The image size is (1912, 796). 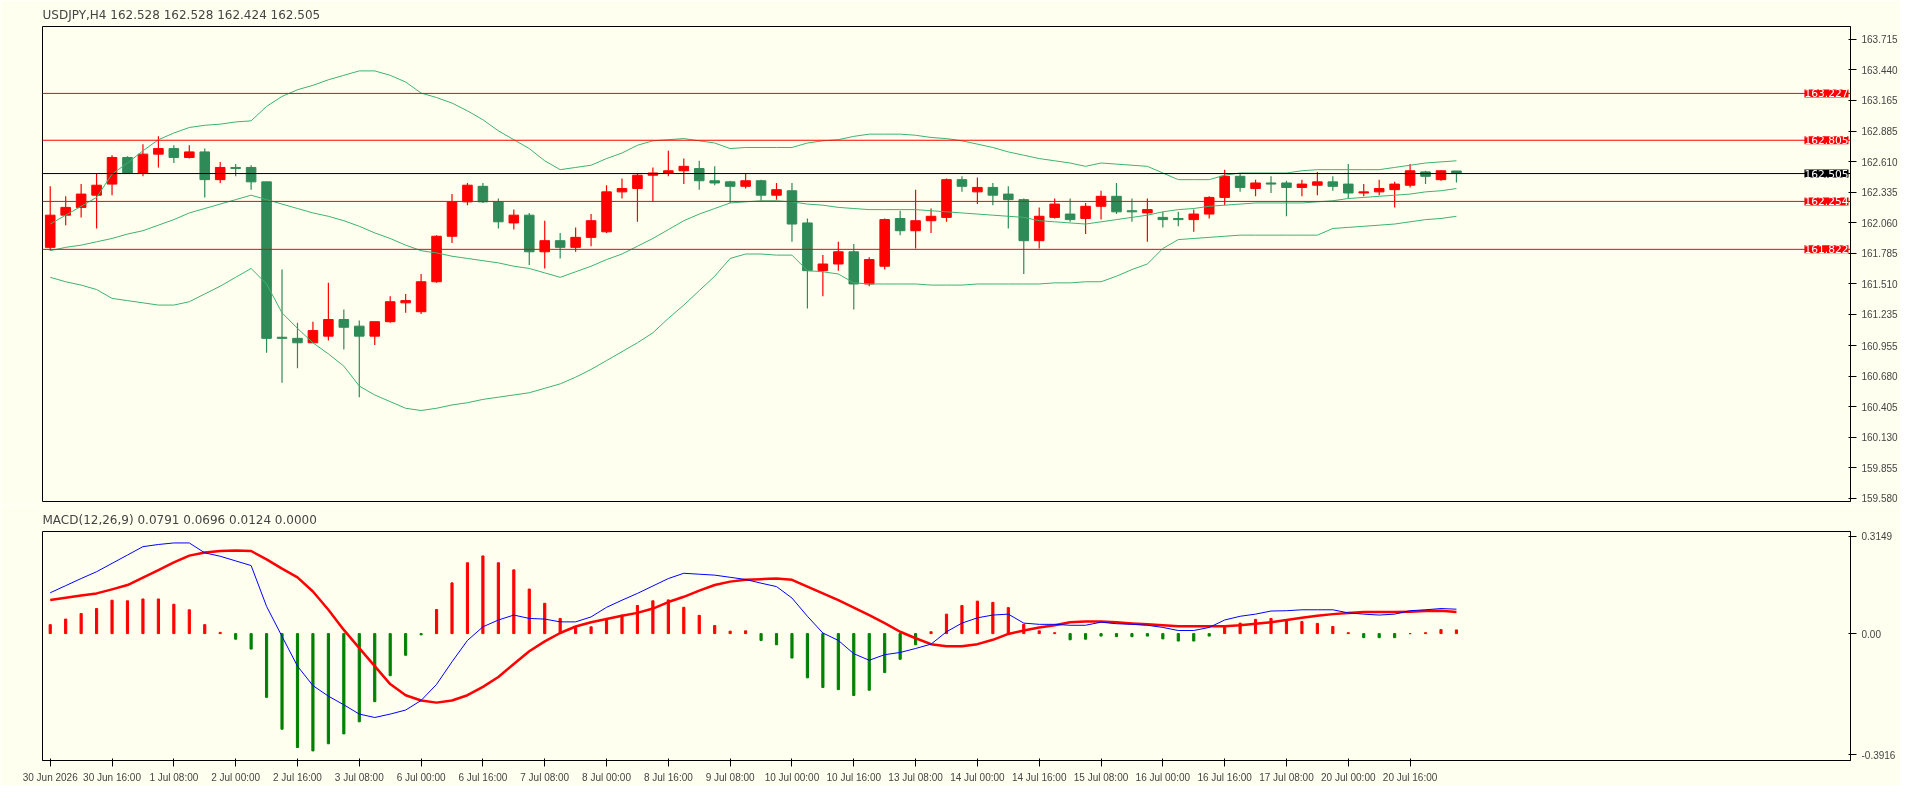 I want to click on x-tick-label: 20 Jul 16:00, so click(x=1410, y=777).